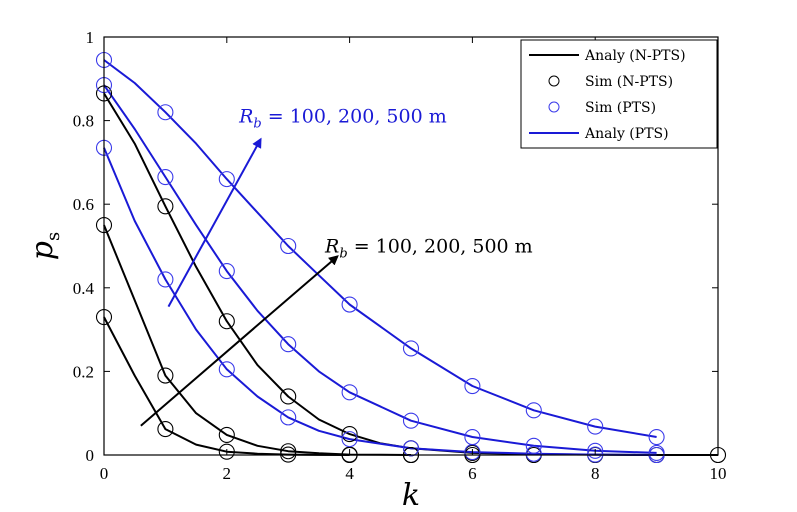  Describe the element at coordinates (44, 246) in the screenshot. I see `y-axis-label: ps` at that location.